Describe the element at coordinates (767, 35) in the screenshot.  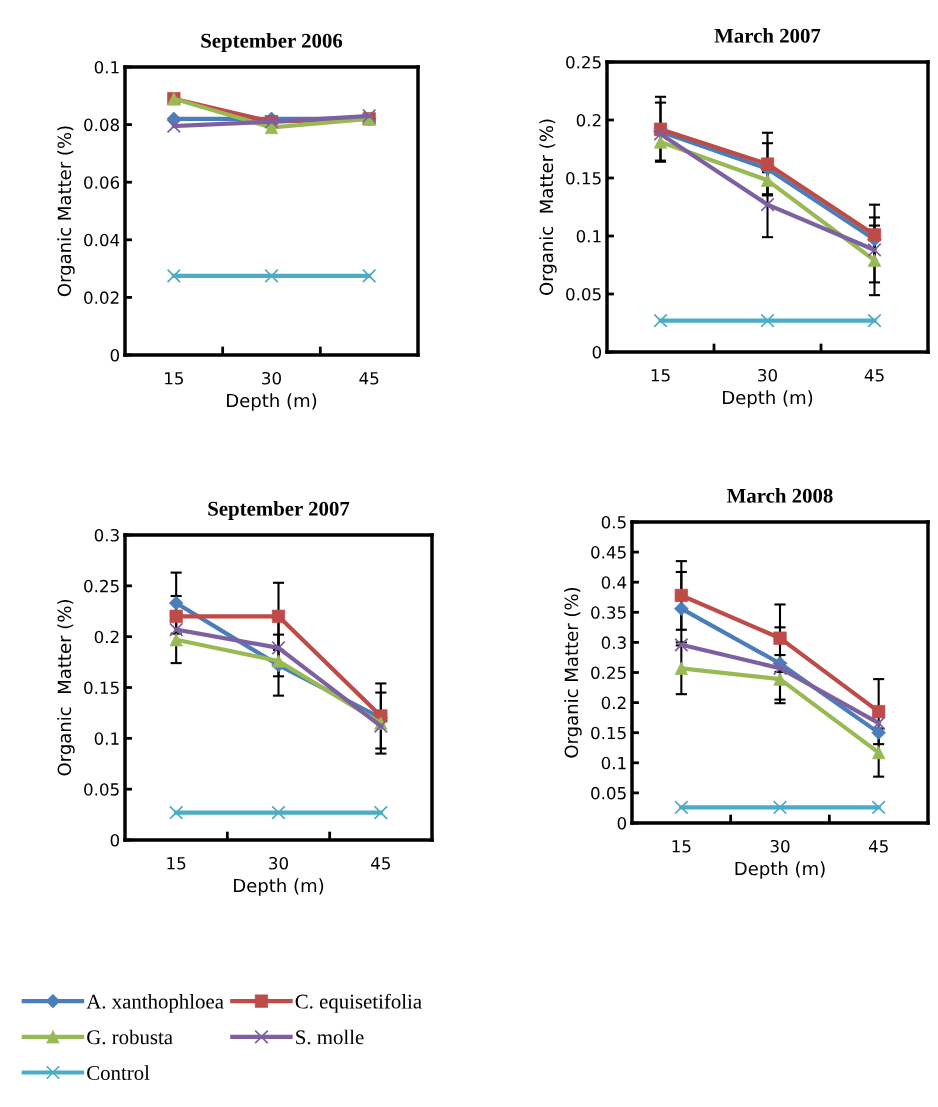
I see `chart-title: March 2007` at that location.